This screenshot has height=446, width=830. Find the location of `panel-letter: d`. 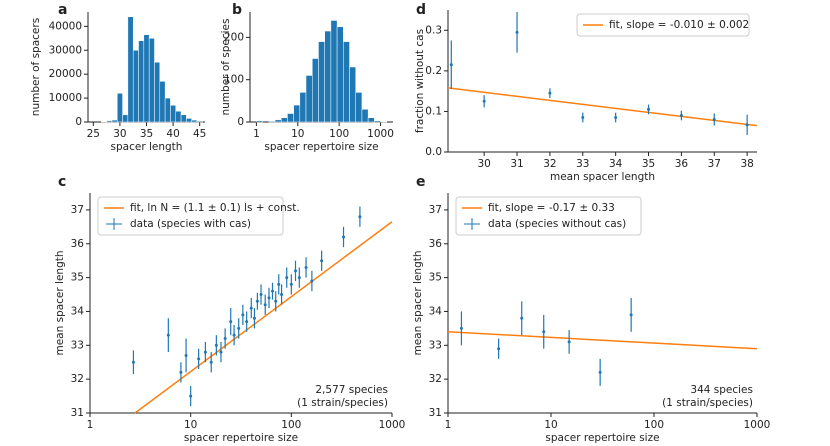

panel-letter: d is located at coordinates (421, 10).